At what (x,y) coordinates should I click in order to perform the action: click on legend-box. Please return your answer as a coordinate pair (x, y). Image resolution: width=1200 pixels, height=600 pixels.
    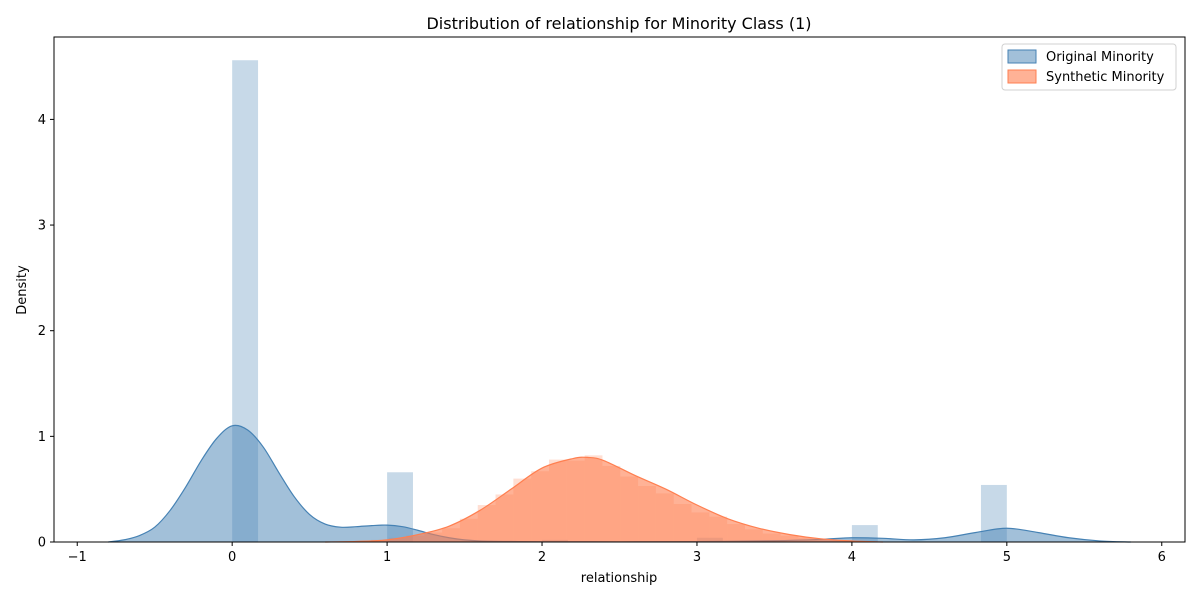
    Looking at the image, I should click on (1089, 67).